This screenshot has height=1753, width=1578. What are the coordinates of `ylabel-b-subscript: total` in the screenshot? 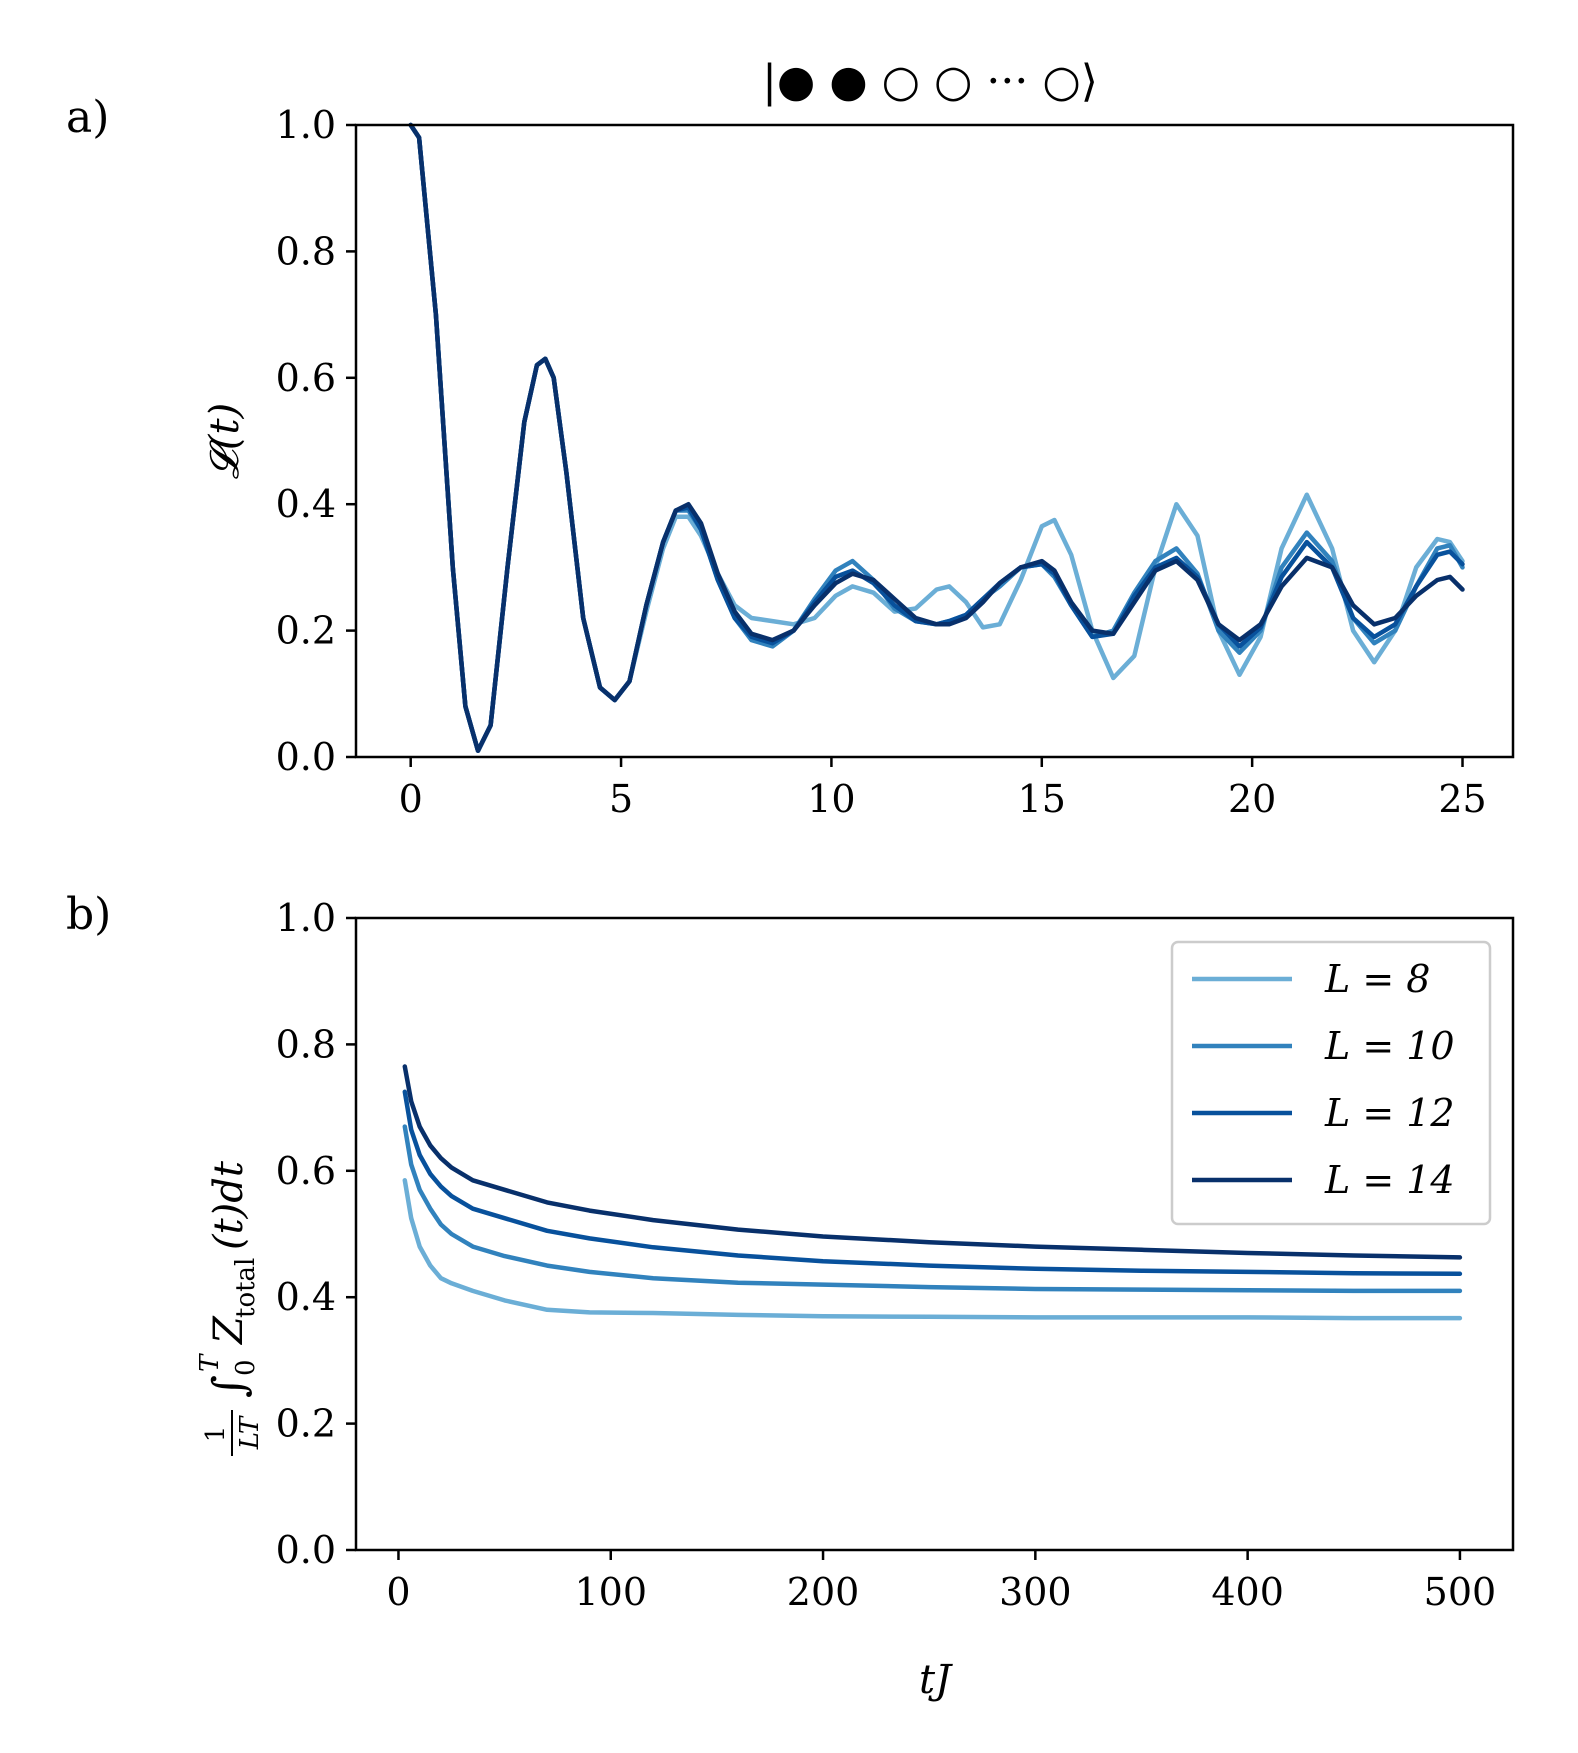 It's located at (246, 1288).